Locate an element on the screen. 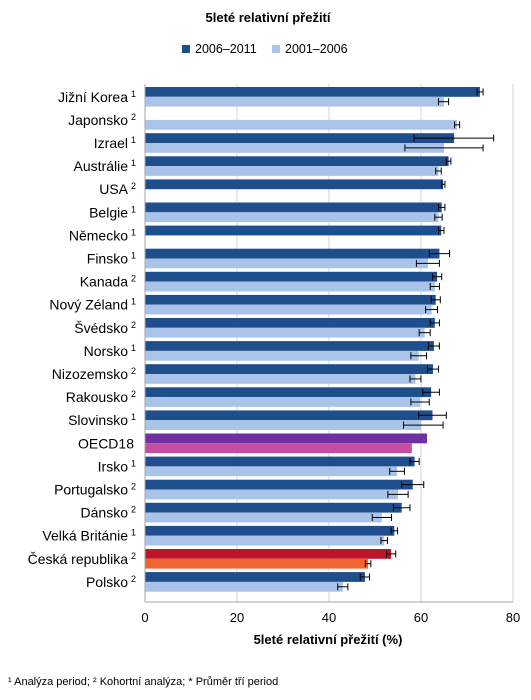 The width and height of the screenshot is (531, 700). x-tick-label: 60 is located at coordinates (421, 617).